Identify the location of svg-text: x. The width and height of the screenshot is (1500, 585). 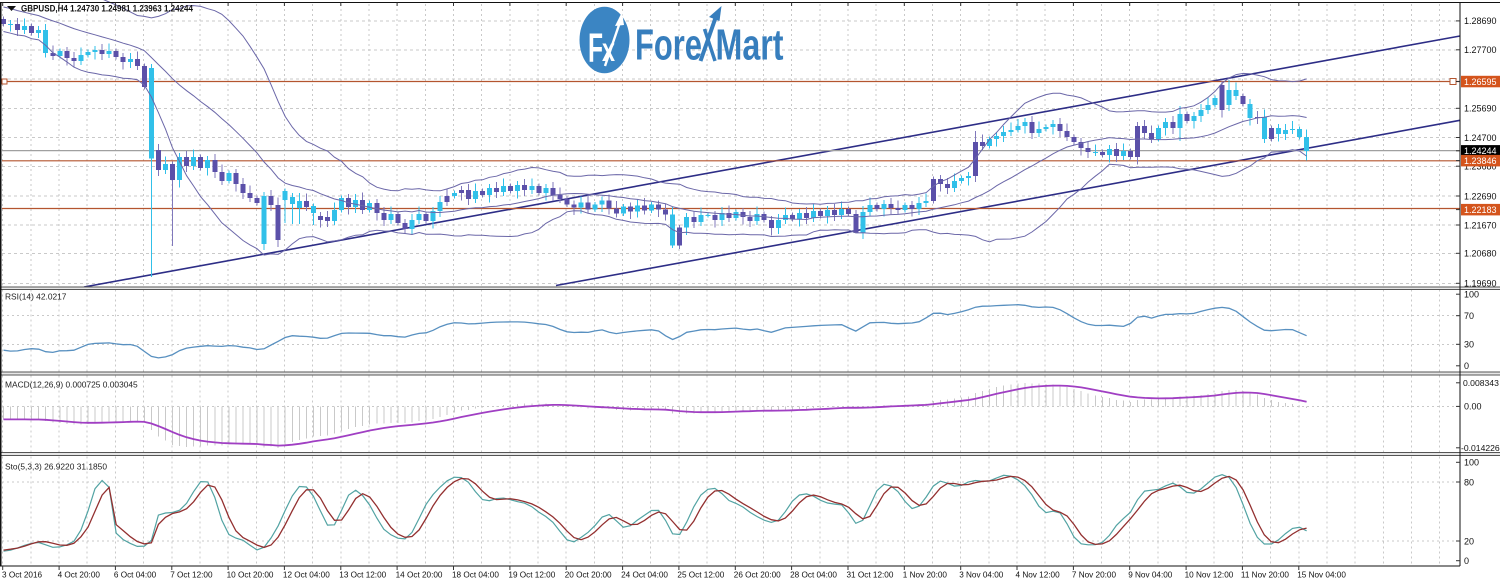
(608, 49).